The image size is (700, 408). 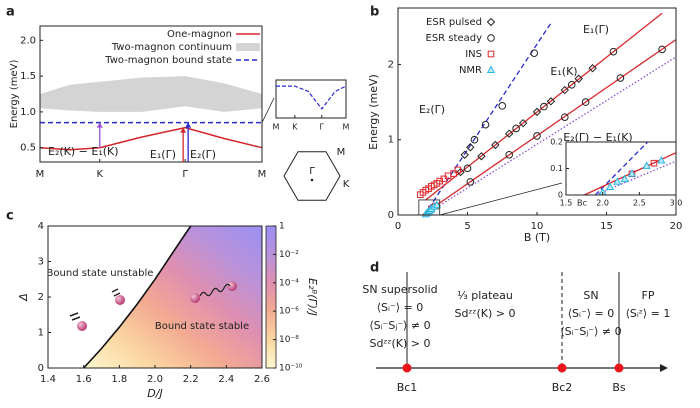 I want to click on stable-region, so click(x=172, y=297).